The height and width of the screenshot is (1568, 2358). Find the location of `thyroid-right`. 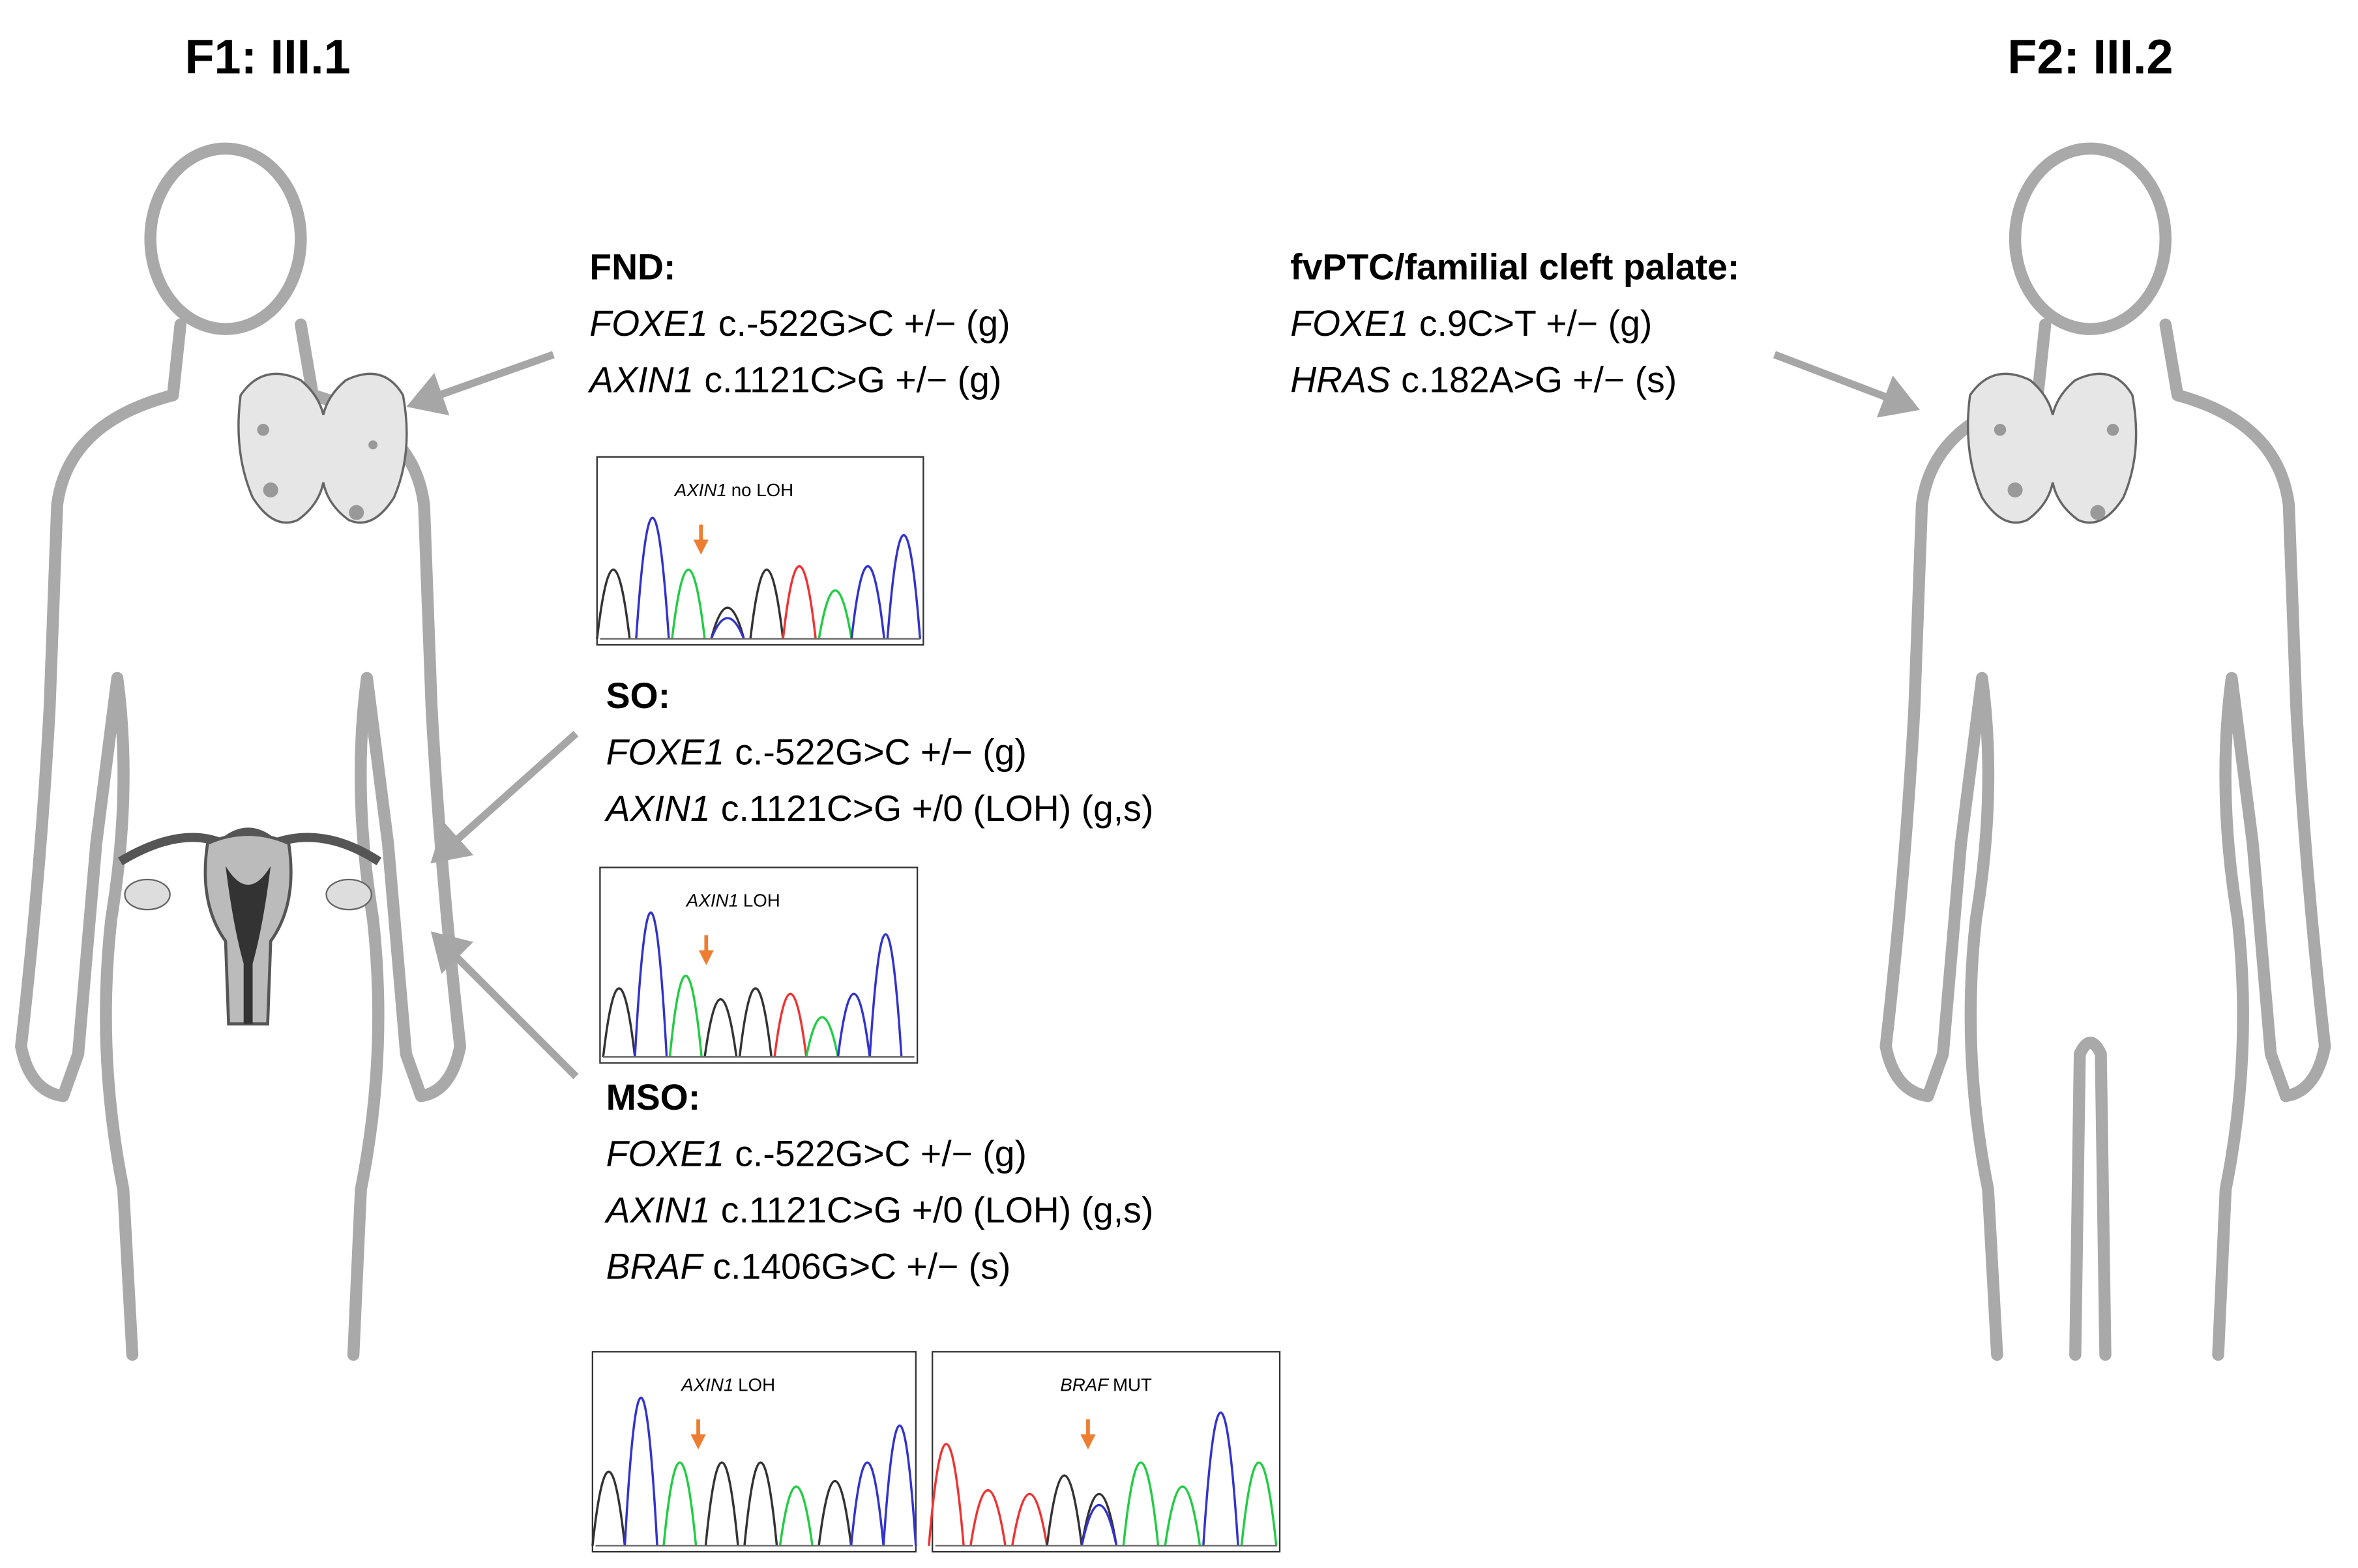

thyroid-right is located at coordinates (2052, 448).